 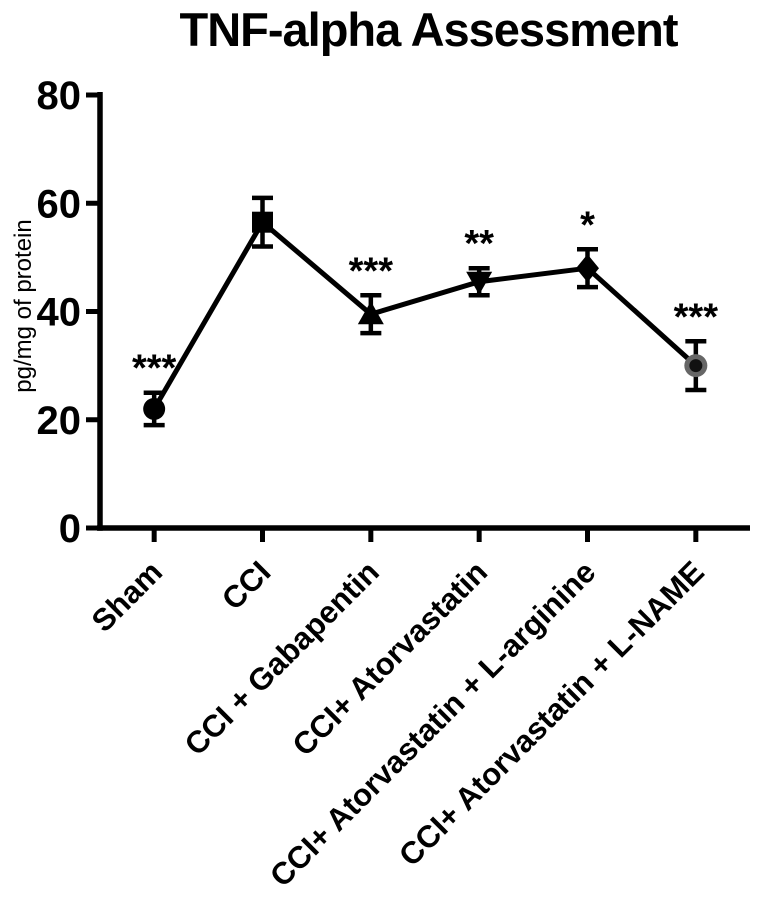 What do you see at coordinates (59, 204) in the screenshot?
I see `y-tick-label: 60` at bounding box center [59, 204].